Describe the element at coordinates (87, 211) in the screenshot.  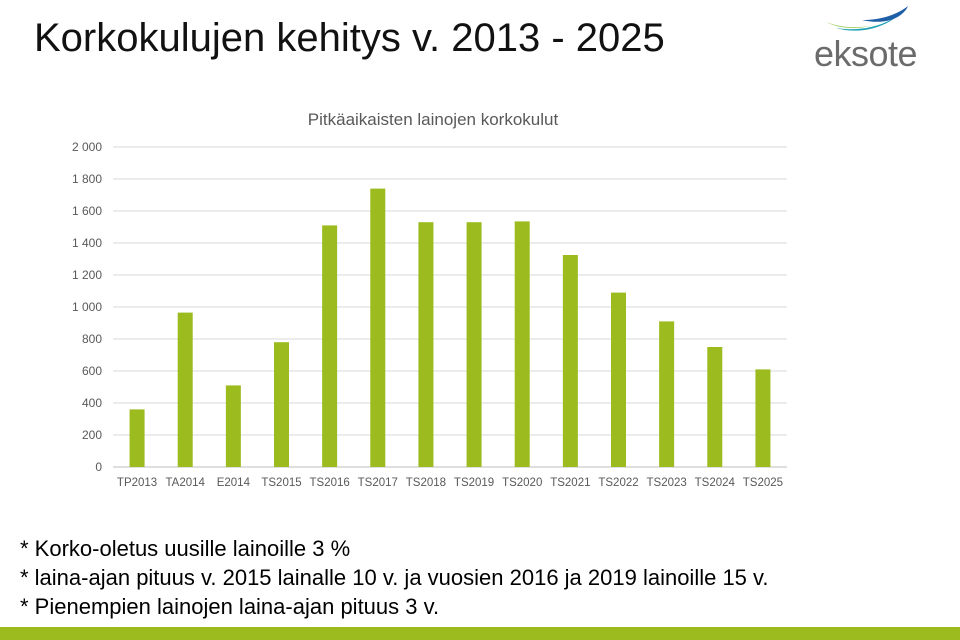
I see `y-tick-label: 1 600` at that location.